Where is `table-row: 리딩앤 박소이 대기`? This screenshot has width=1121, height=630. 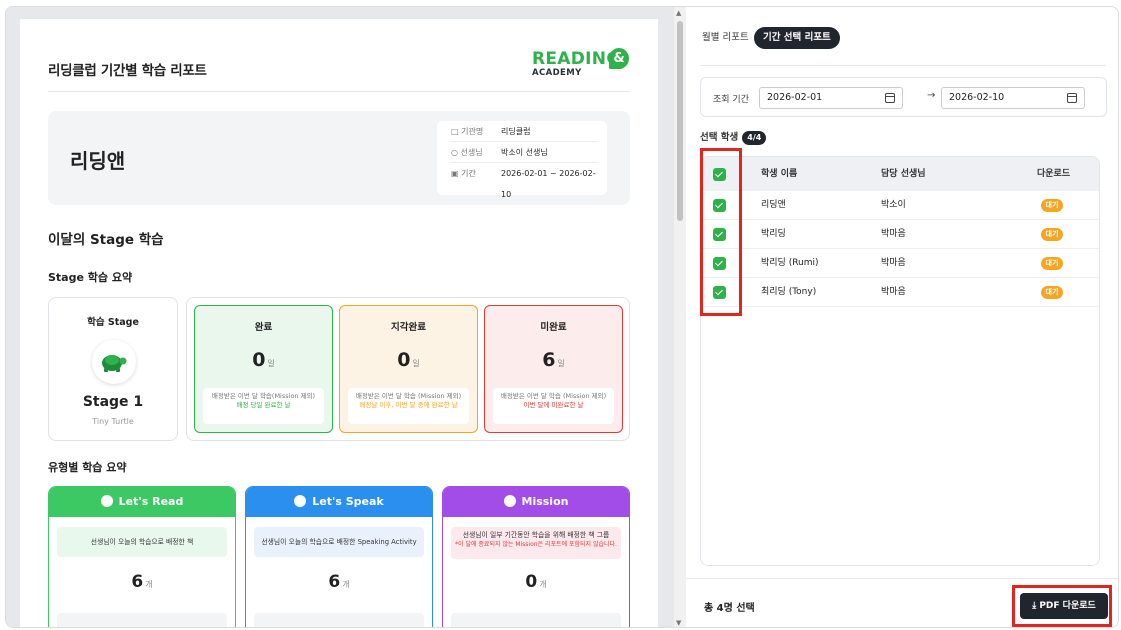
table-row: 리딩앤 박소이 대기 is located at coordinates (900, 205).